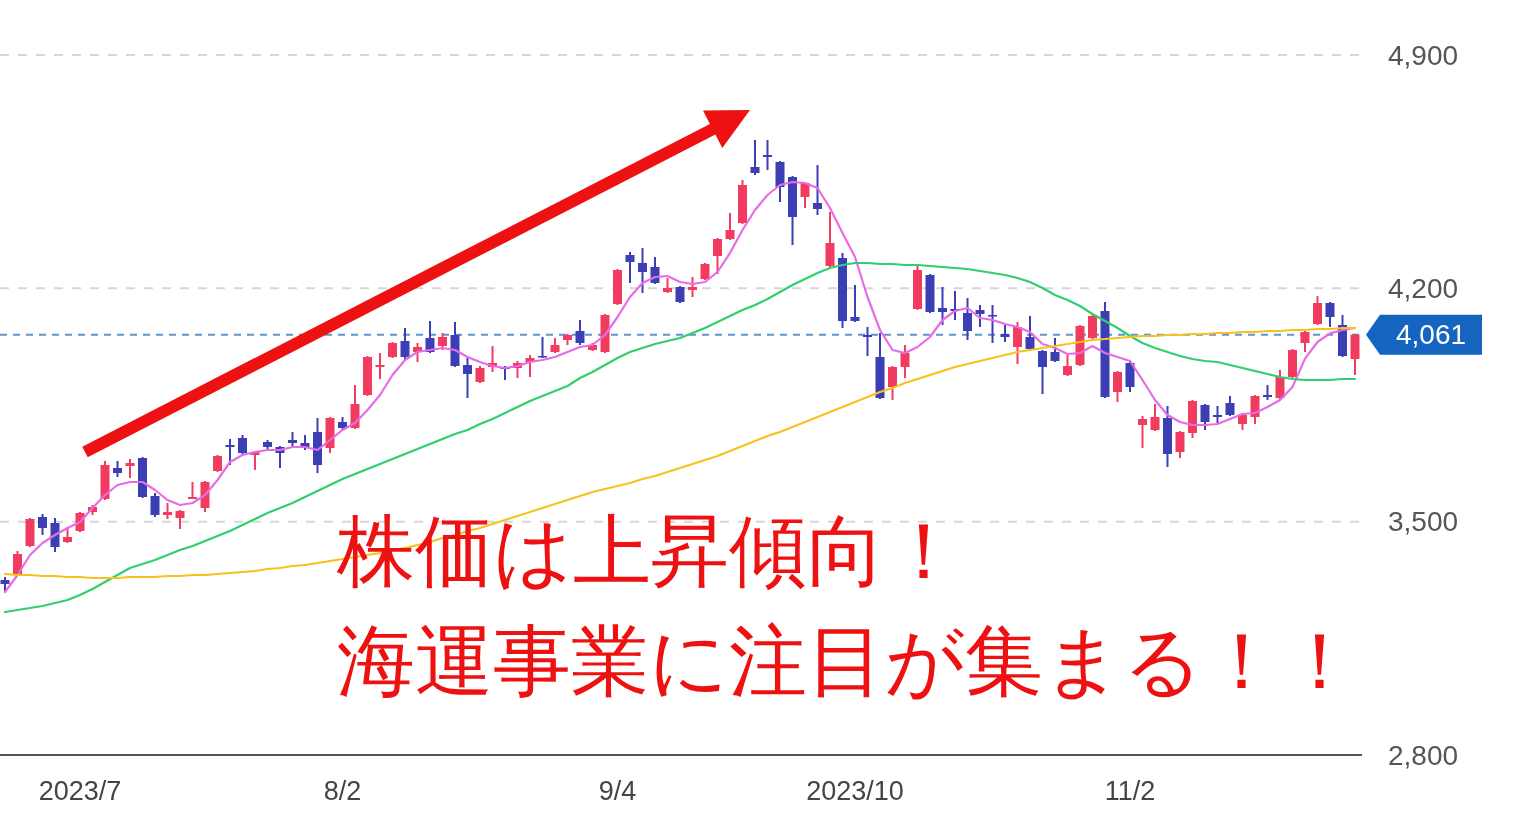 This screenshot has height=839, width=1536. Describe the element at coordinates (1423, 55) in the screenshot. I see `y-tick-label: 4,900` at that location.